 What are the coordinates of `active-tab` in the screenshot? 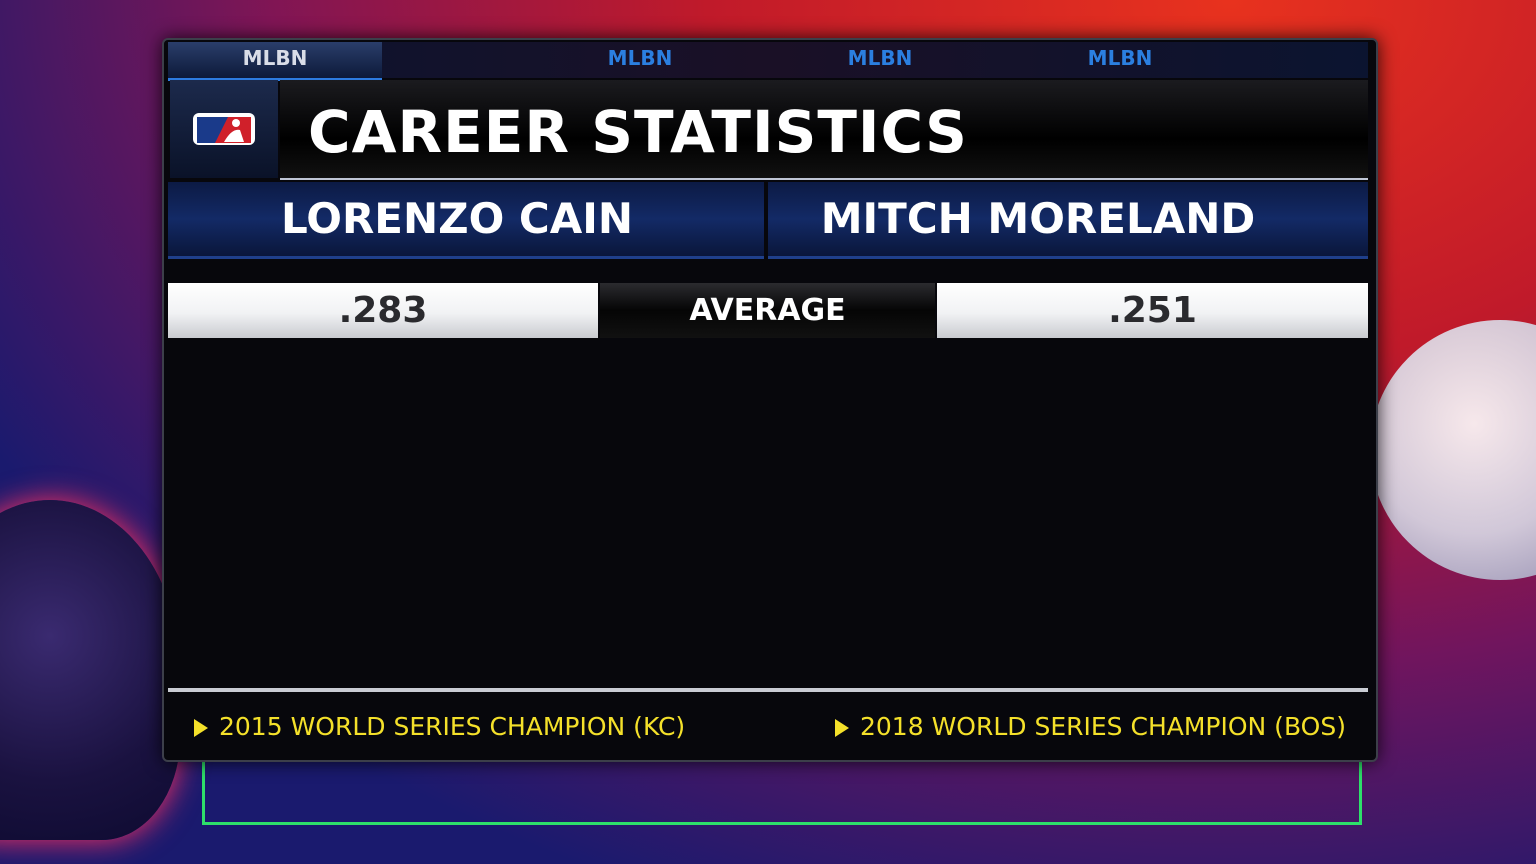 It's located at (275, 61).